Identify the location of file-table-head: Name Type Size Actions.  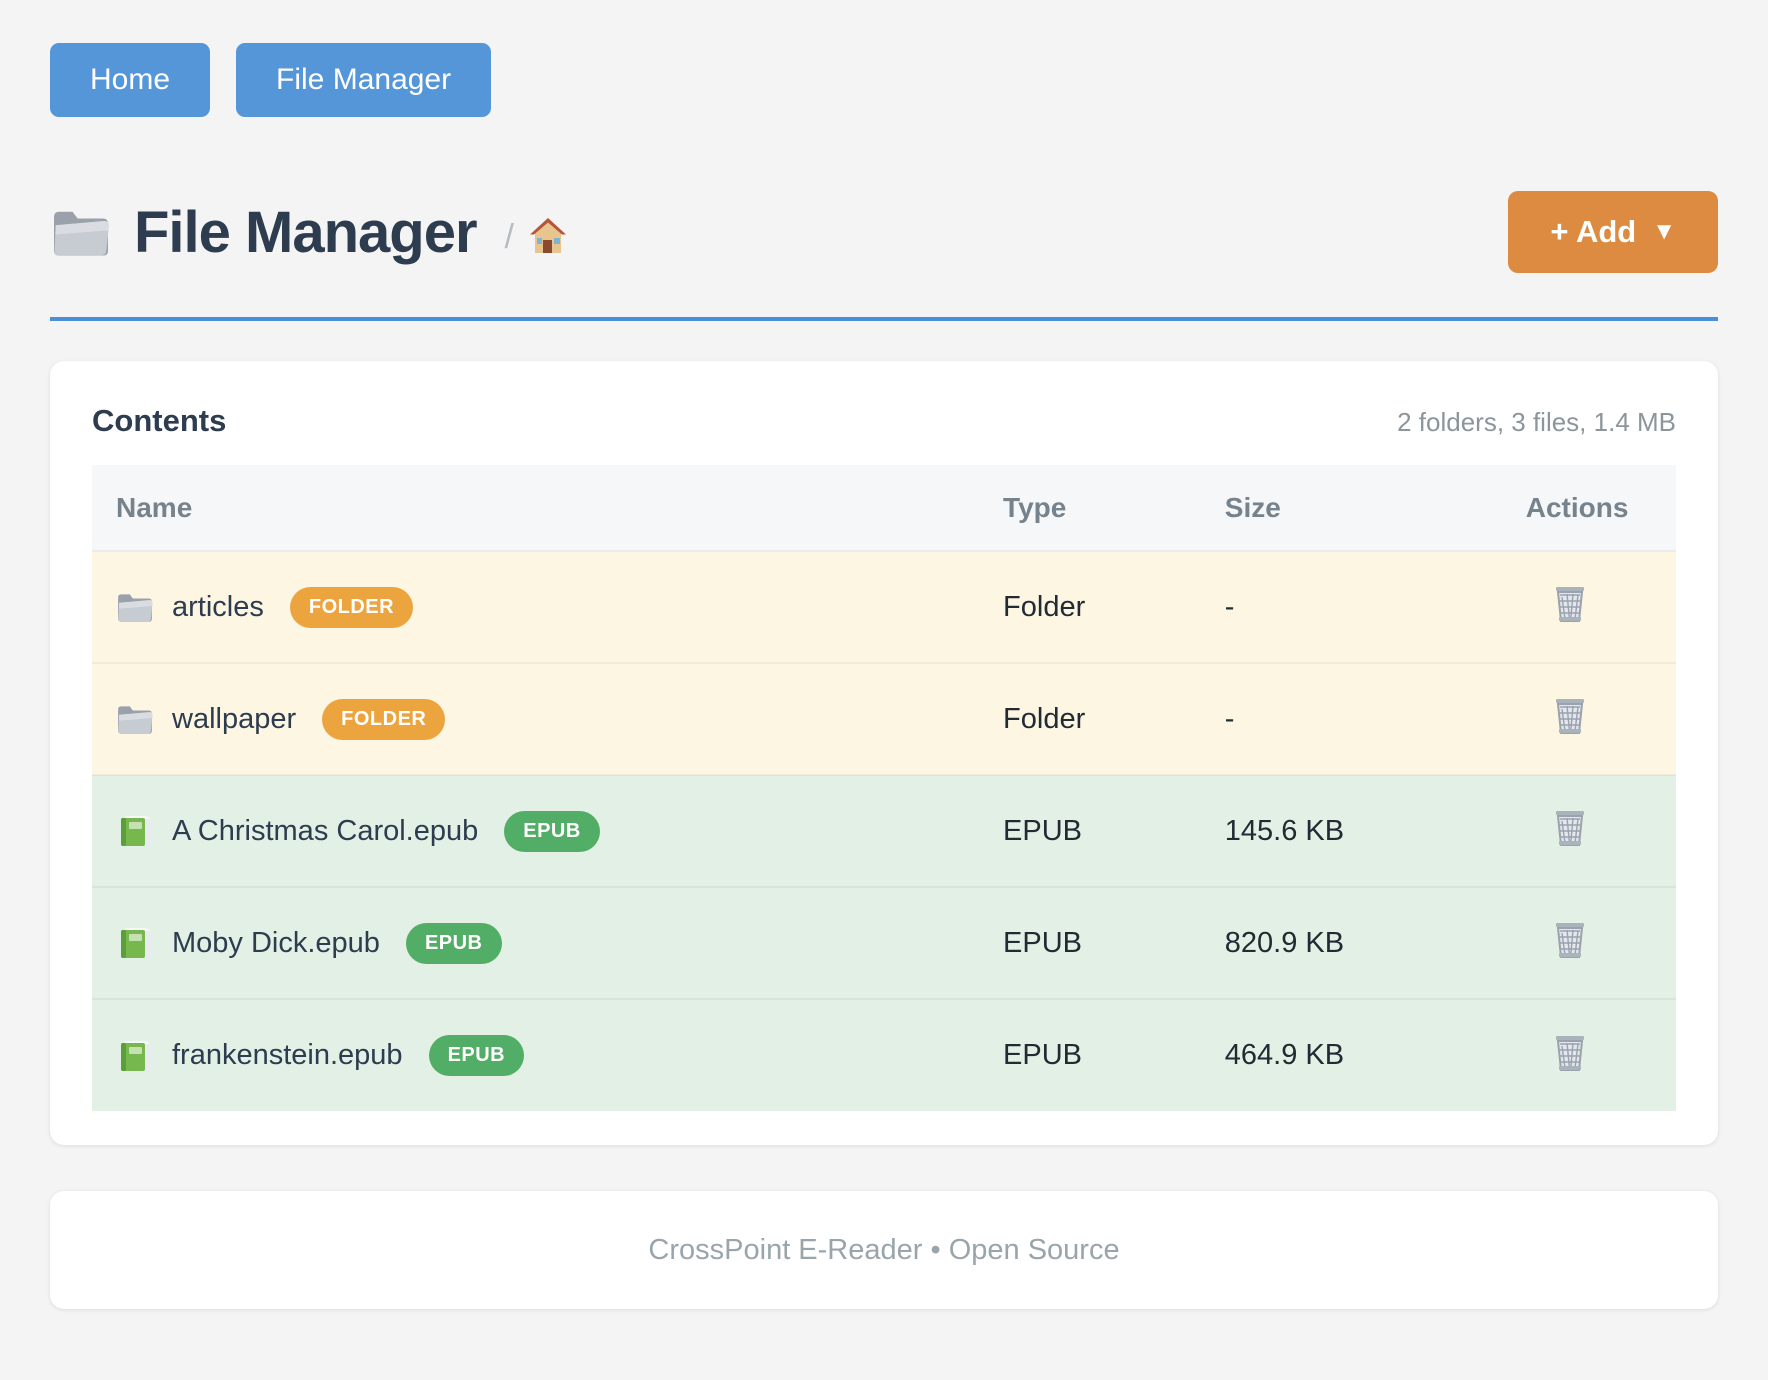
(884, 508).